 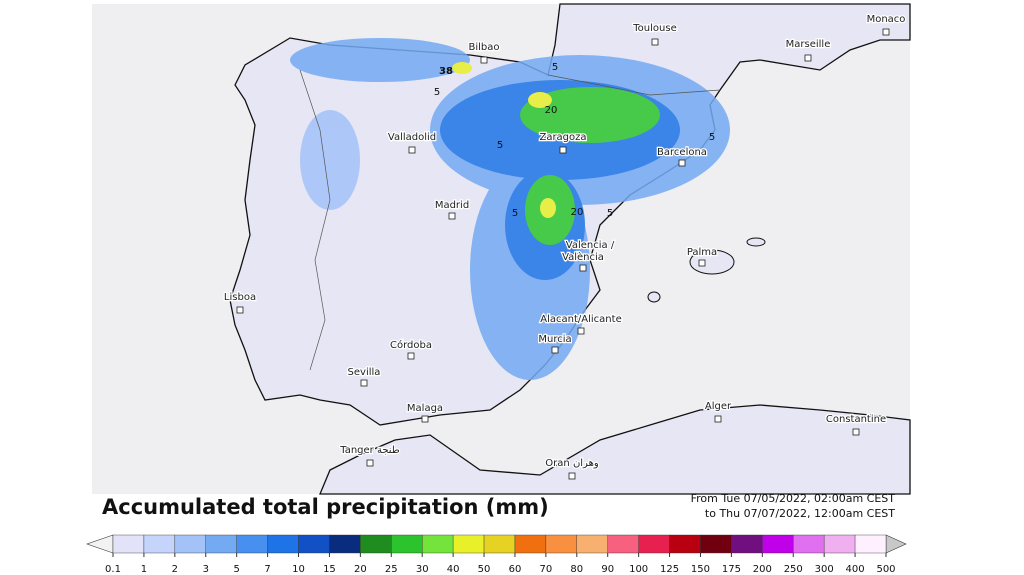 I want to click on tick-label: 60, so click(x=515, y=569).